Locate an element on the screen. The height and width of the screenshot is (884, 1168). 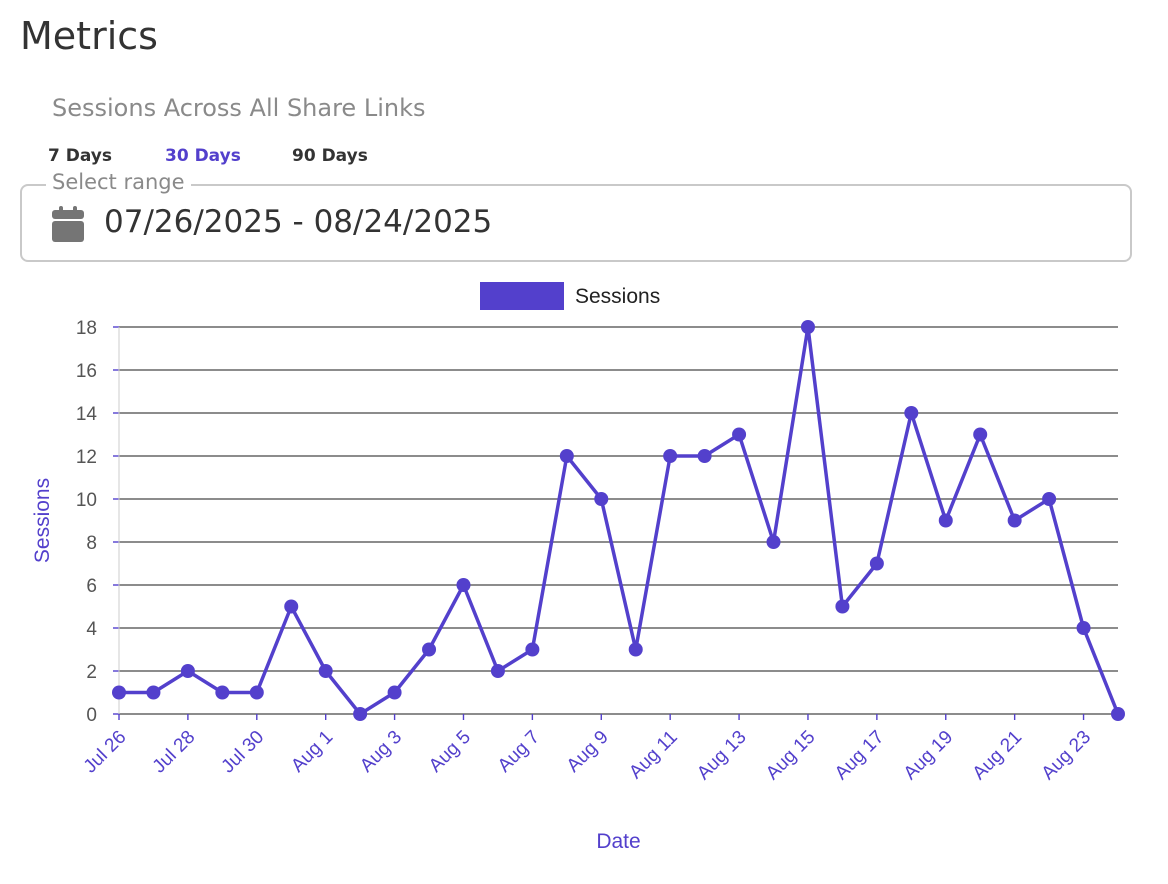
range-tab-7-days: 7 Days is located at coordinates (80, 156).